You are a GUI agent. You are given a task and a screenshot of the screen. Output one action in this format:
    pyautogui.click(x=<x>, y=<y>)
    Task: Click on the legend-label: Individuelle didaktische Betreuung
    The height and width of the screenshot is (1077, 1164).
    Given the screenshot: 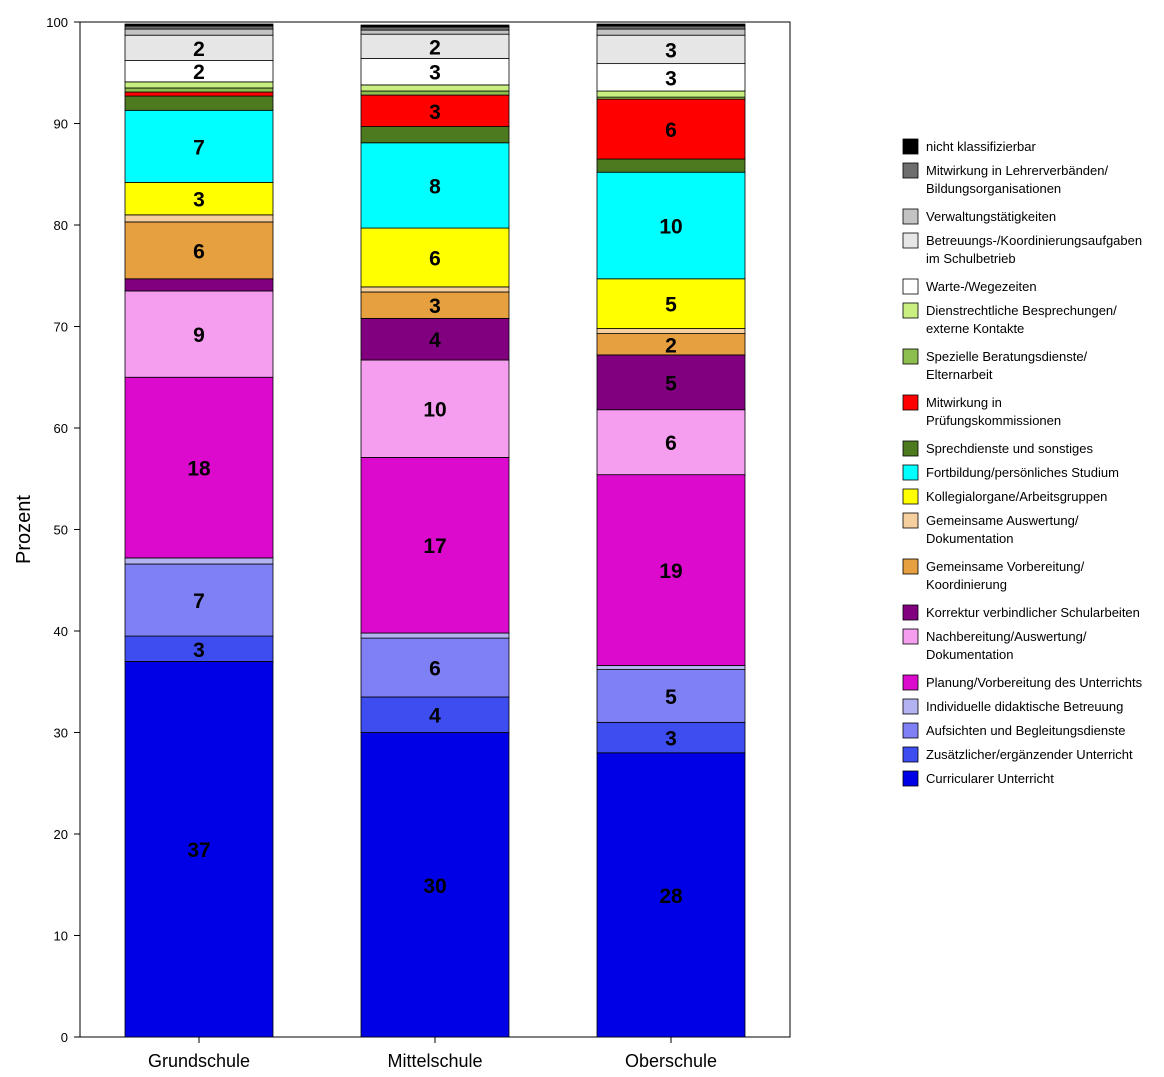 What is the action you would take?
    pyautogui.click(x=1024, y=706)
    